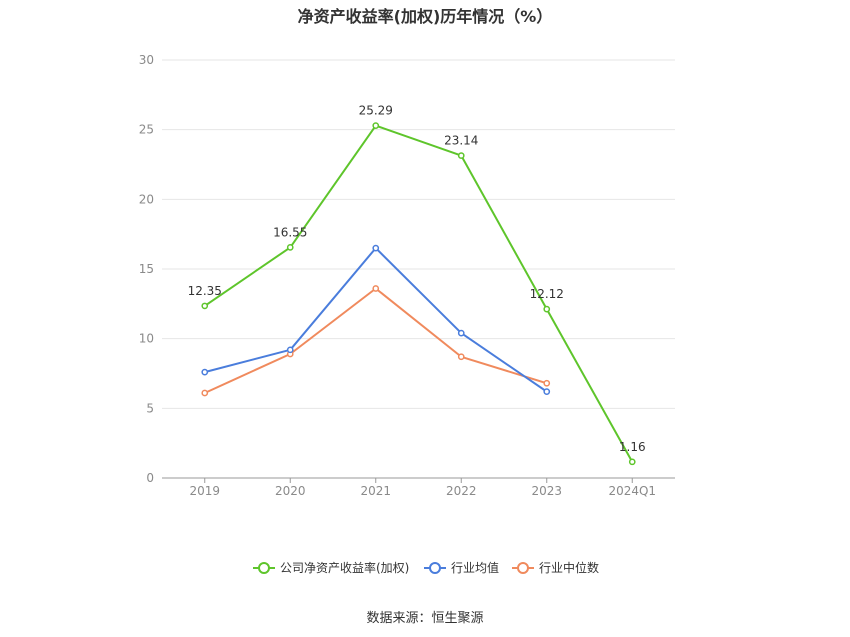  I want to click on y-tick-label: 0, so click(150, 478).